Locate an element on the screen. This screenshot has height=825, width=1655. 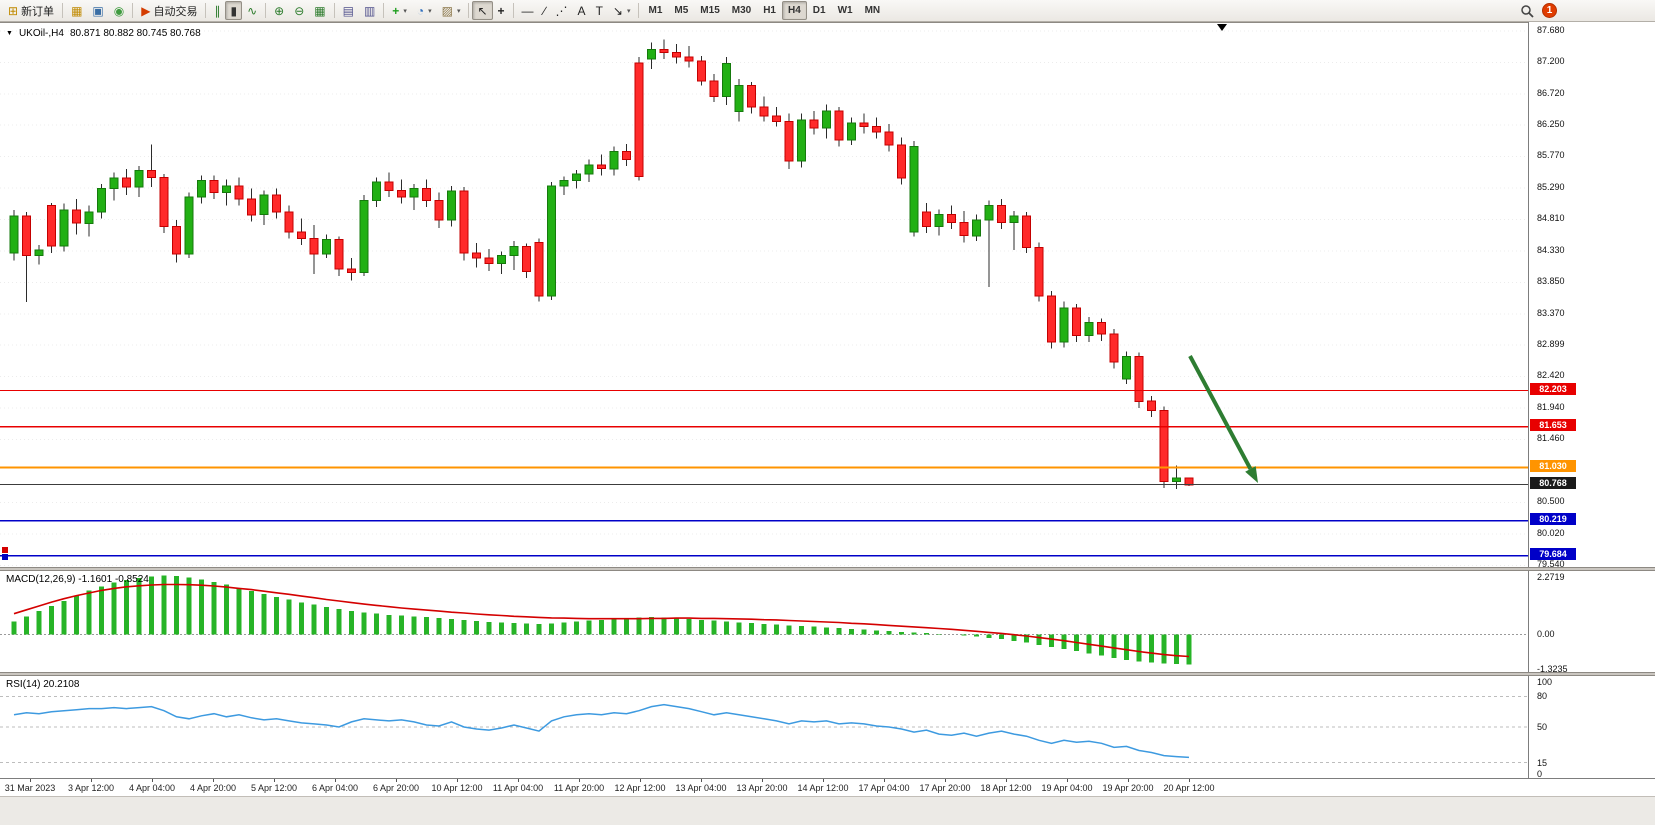
cursor-icon: ↖ is located at coordinates (482, 10).